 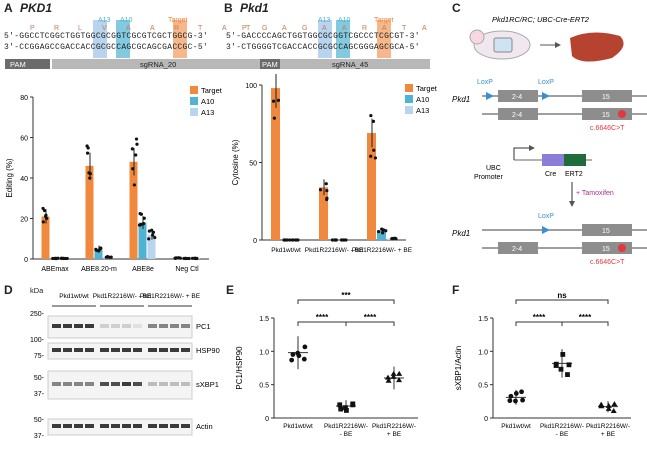 I want to click on pam-box, so click(x=27, y=64).